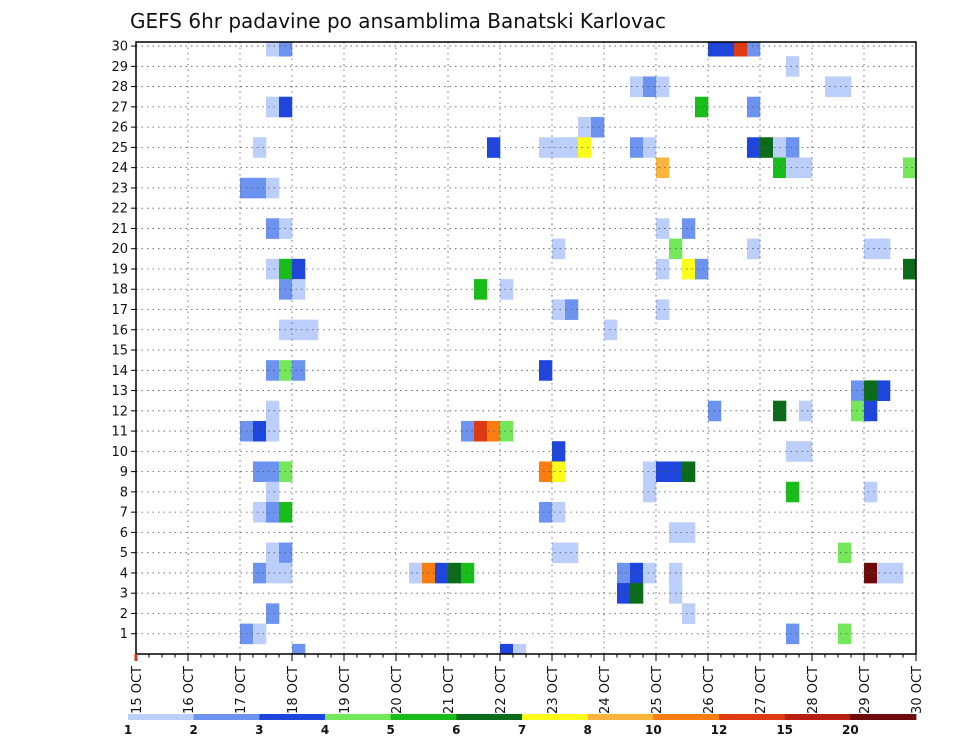 The height and width of the screenshot is (742, 960). Describe the element at coordinates (119, 249) in the screenshot. I see `y-tick-label: 20` at that location.